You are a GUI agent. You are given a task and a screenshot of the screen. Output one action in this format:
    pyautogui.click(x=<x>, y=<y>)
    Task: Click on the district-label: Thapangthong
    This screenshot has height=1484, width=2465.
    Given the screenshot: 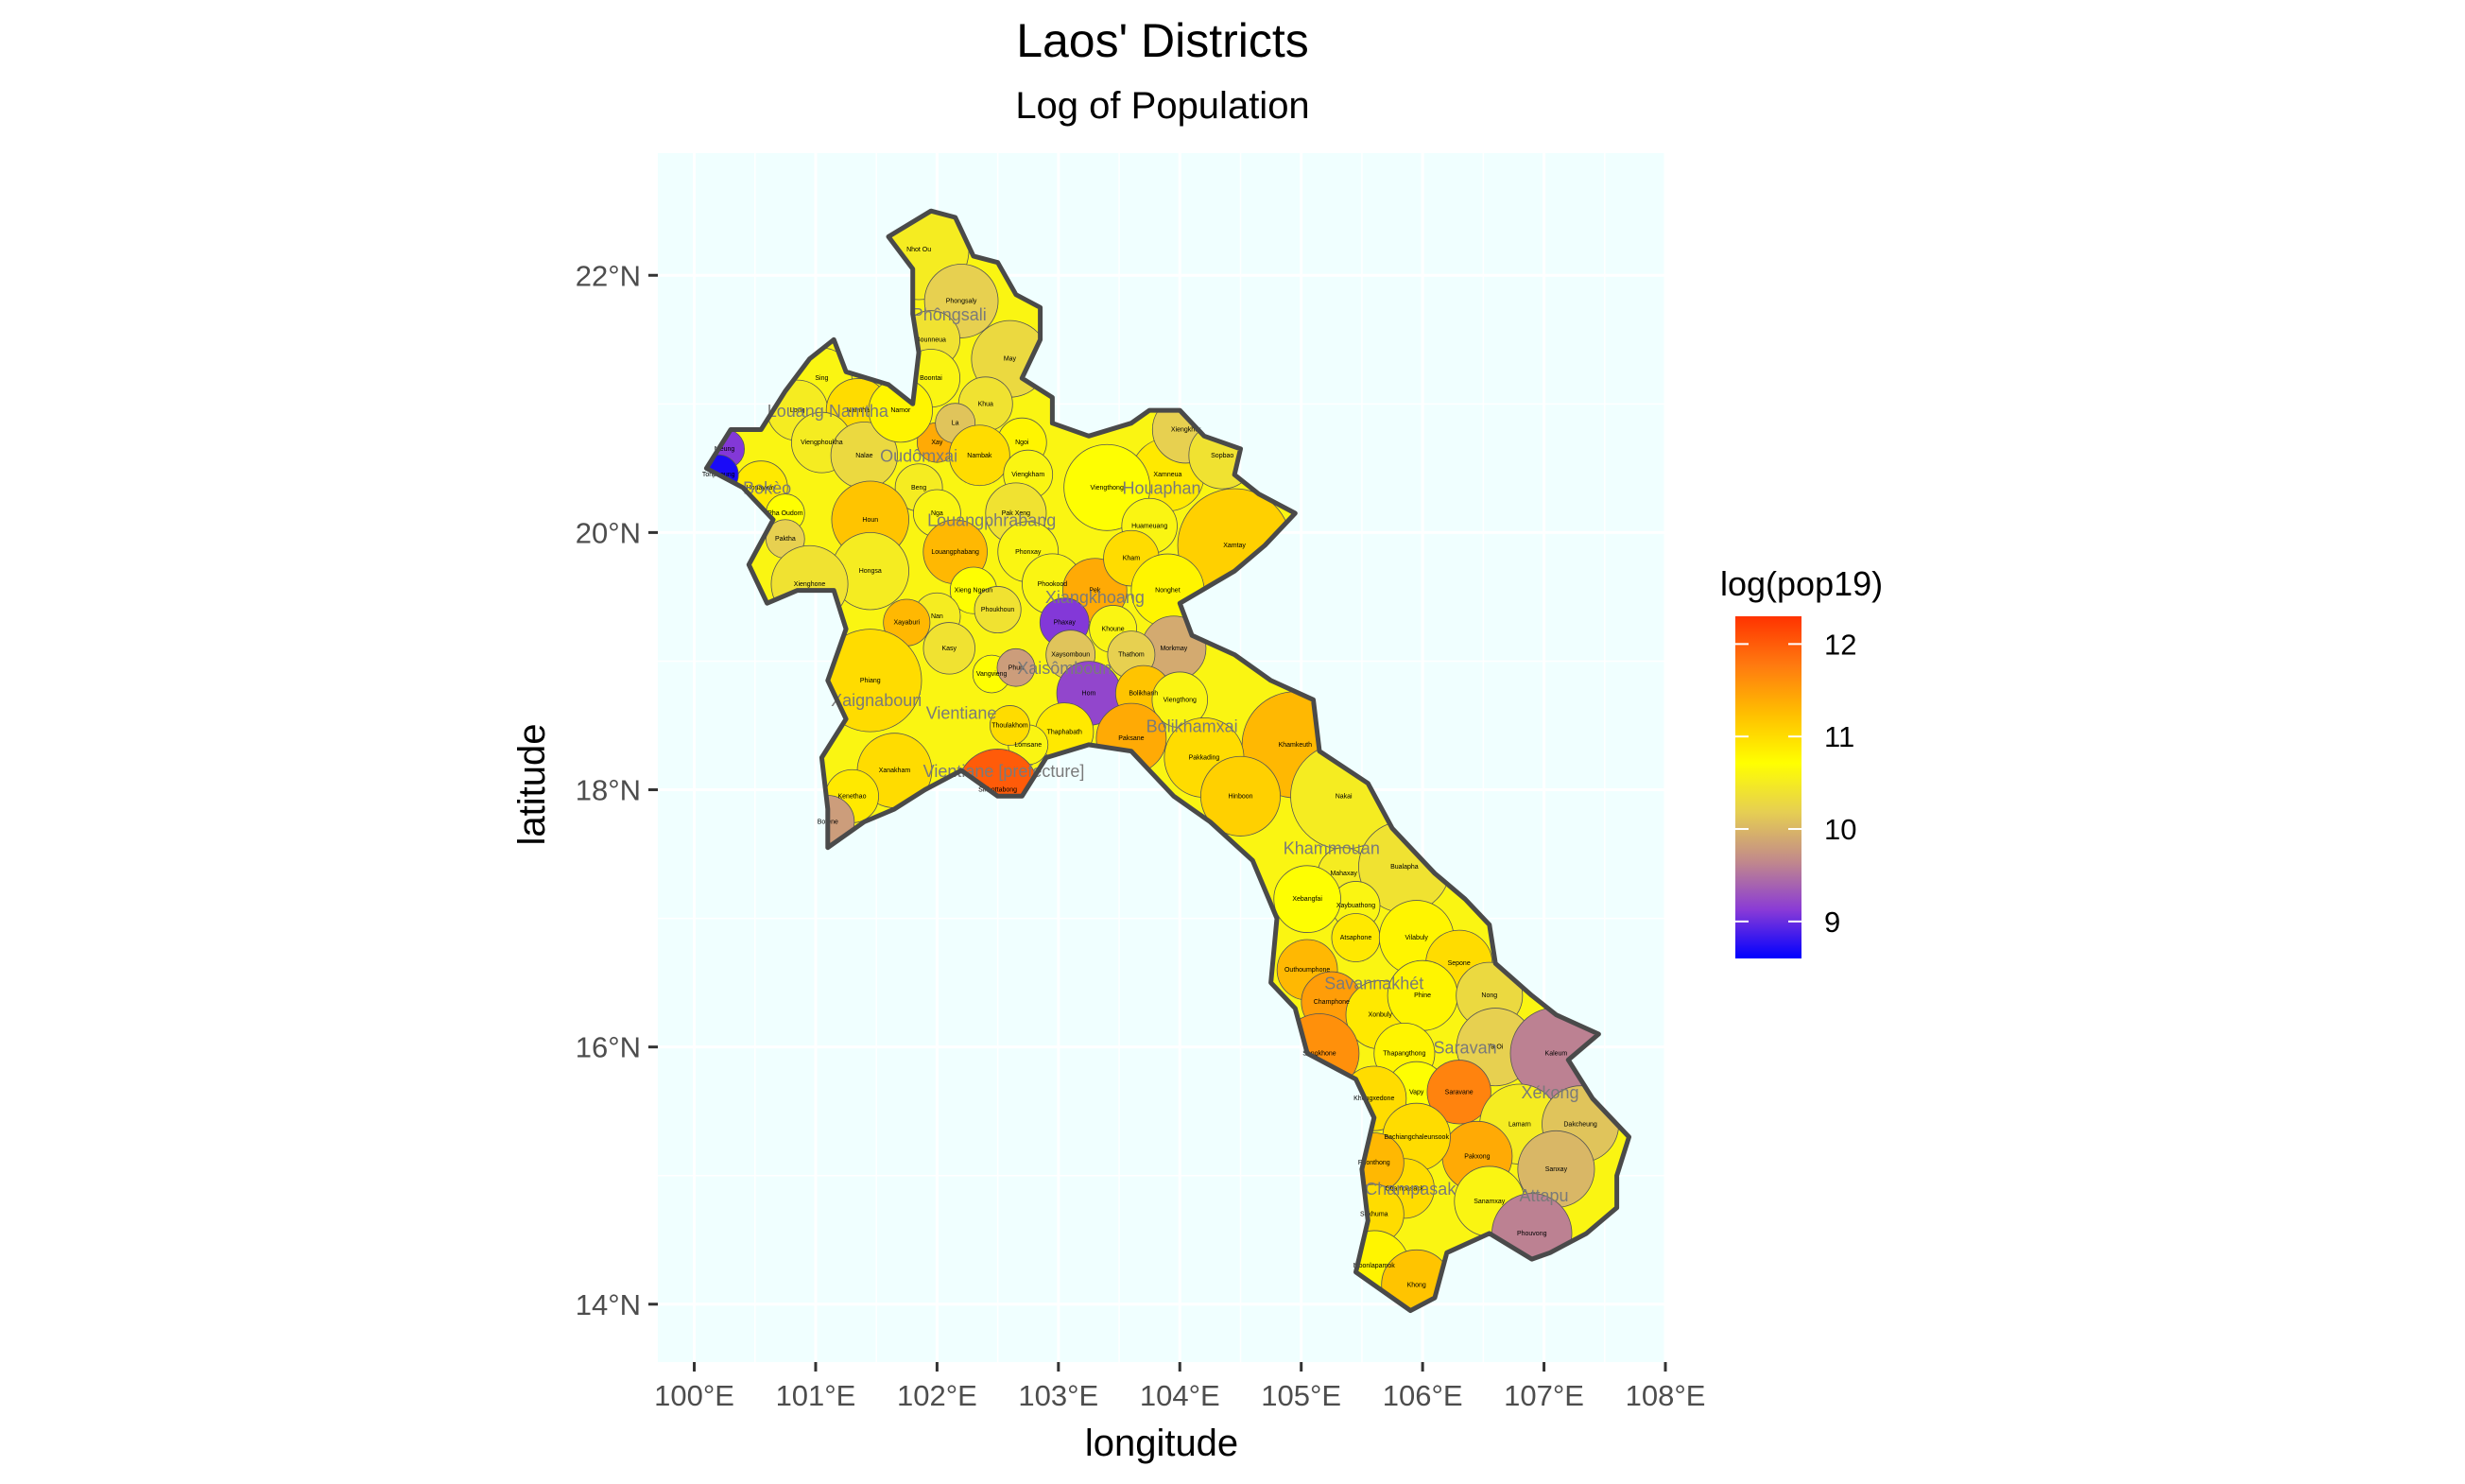 What is the action you would take?
    pyautogui.click(x=1404, y=1053)
    